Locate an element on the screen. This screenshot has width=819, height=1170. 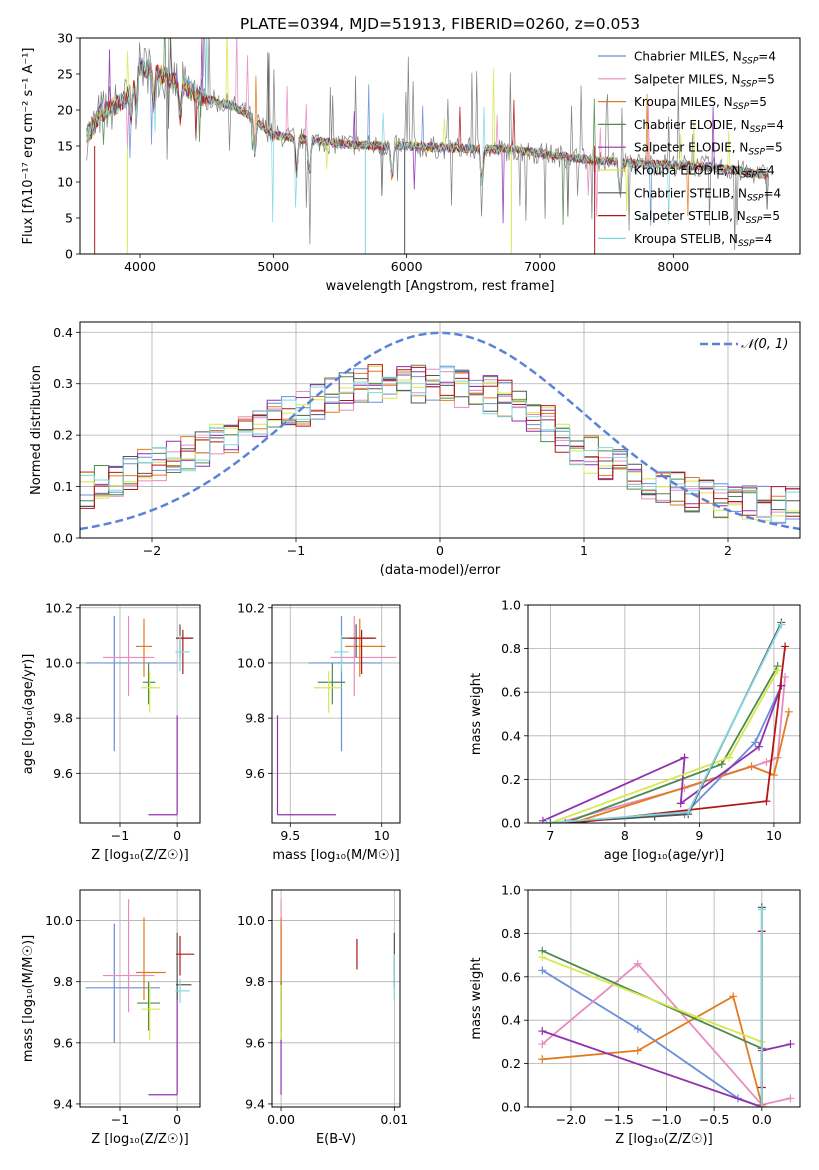
legend-text: Kroupa ELODIE, N is located at coordinates (687, 171).